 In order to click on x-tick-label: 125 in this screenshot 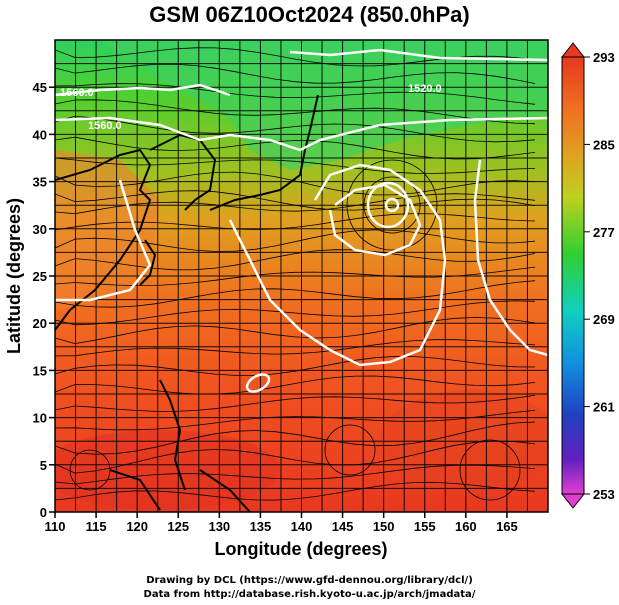, I will do `click(178, 526)`.